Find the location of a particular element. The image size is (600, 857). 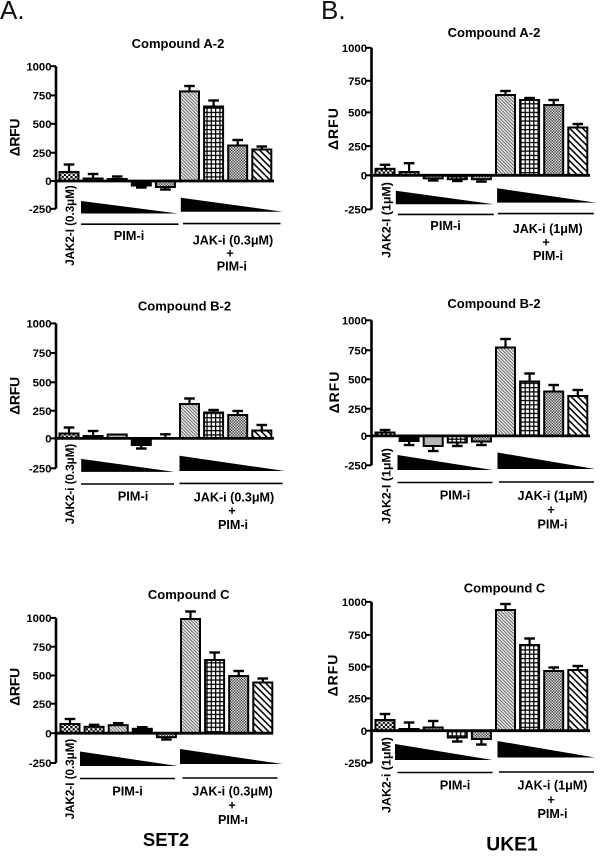

svg-text: SET2 is located at coordinates (166, 839).